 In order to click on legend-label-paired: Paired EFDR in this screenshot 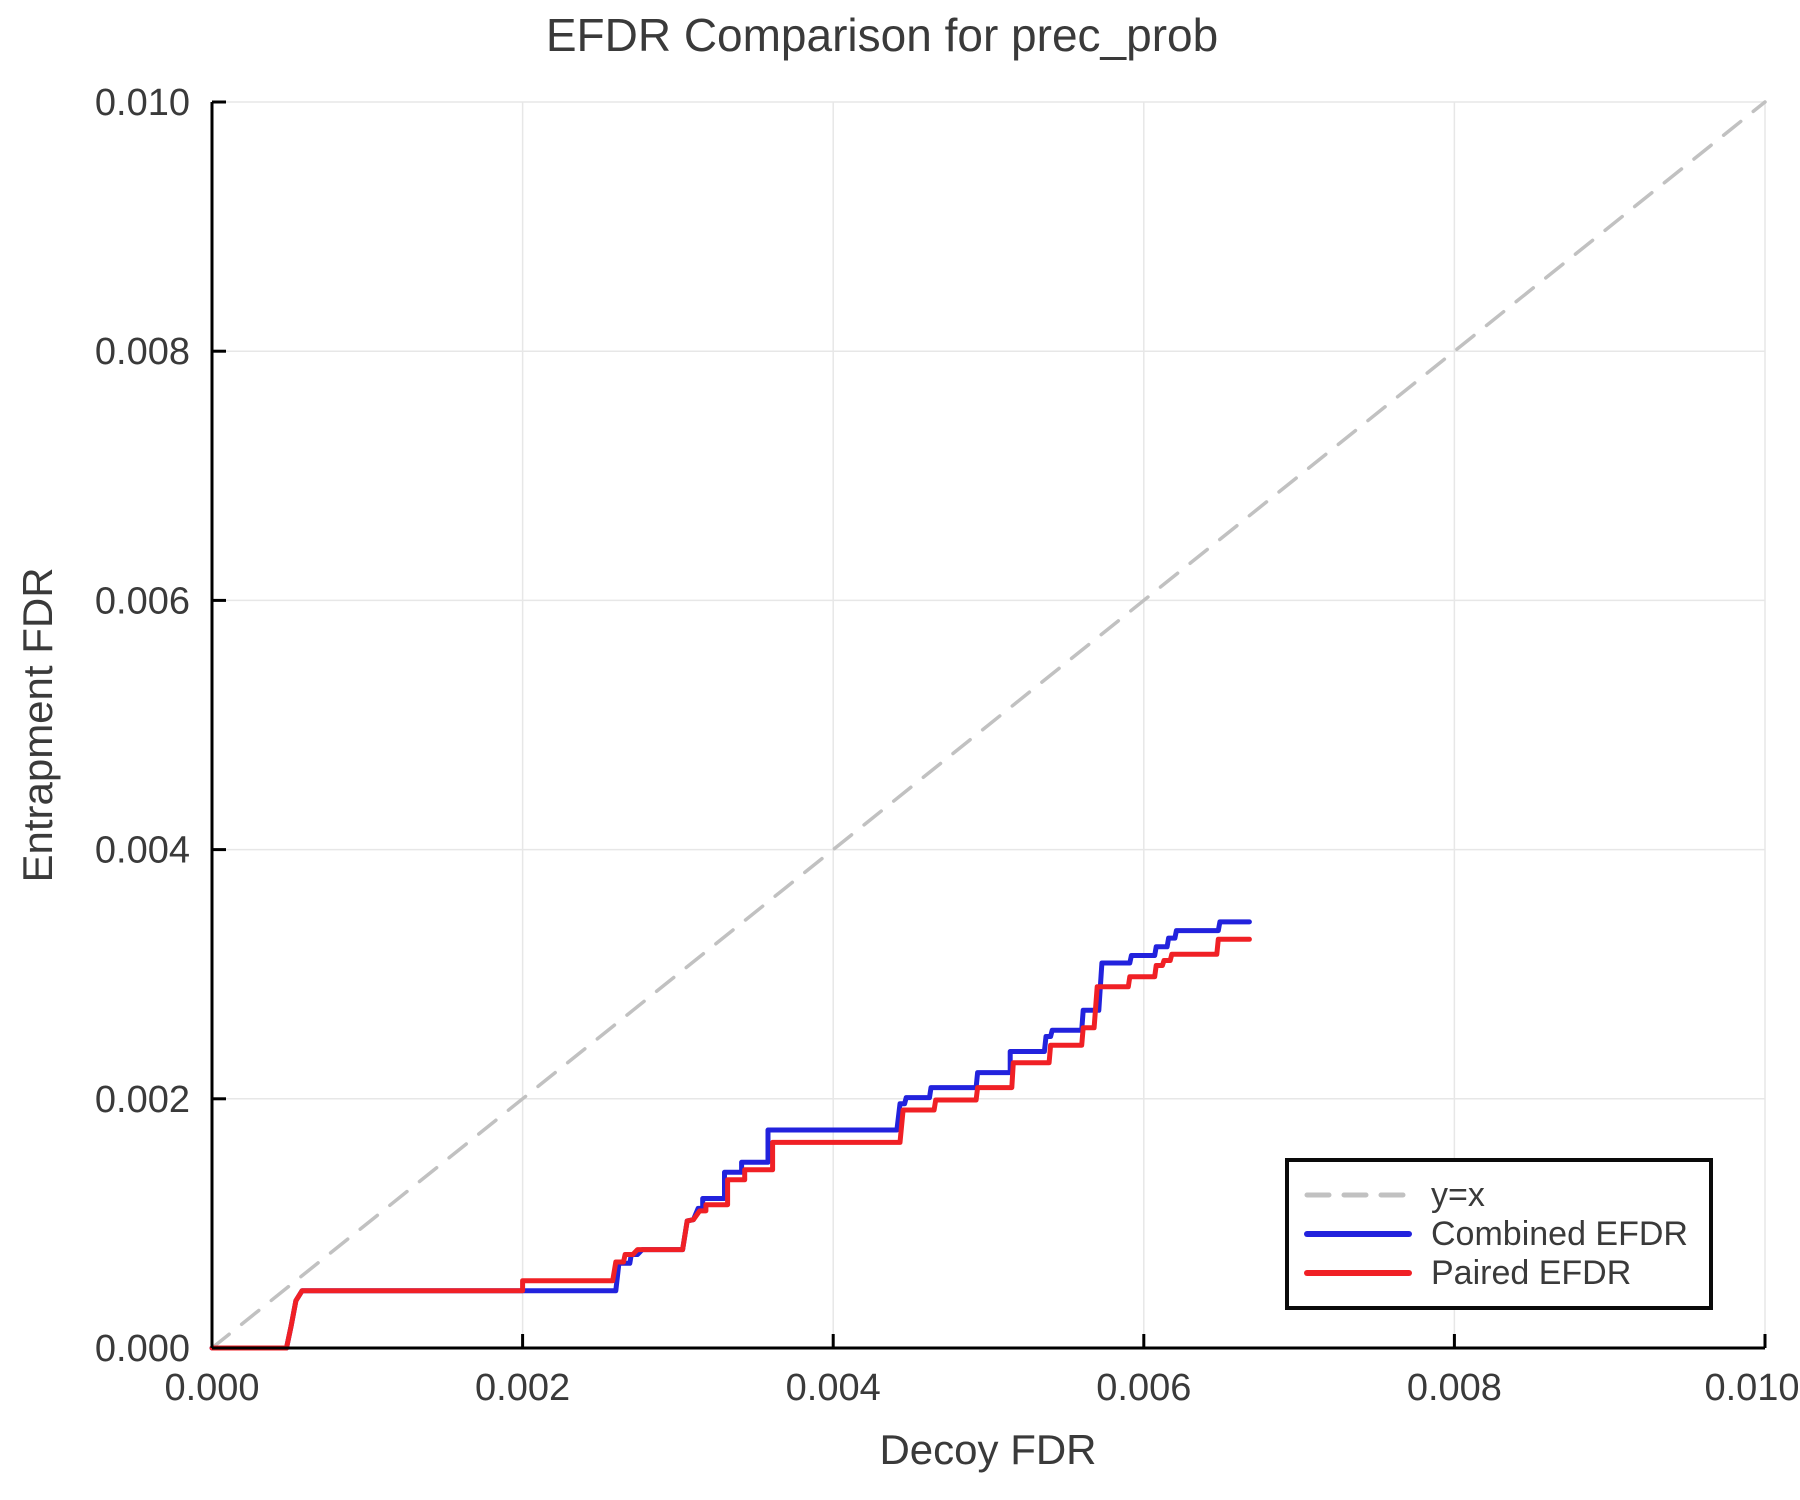, I will do `click(1531, 1273)`.